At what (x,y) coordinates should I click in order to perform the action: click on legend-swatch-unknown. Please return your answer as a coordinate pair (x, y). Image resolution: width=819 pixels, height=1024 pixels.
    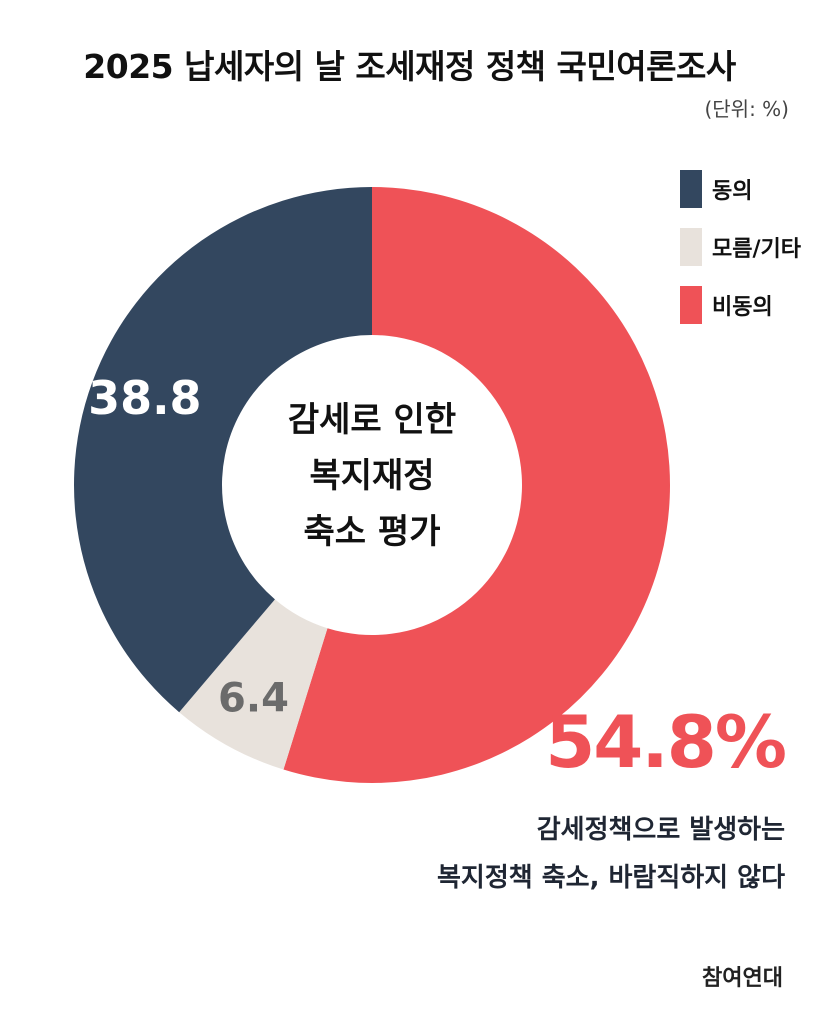
    Looking at the image, I should click on (691, 247).